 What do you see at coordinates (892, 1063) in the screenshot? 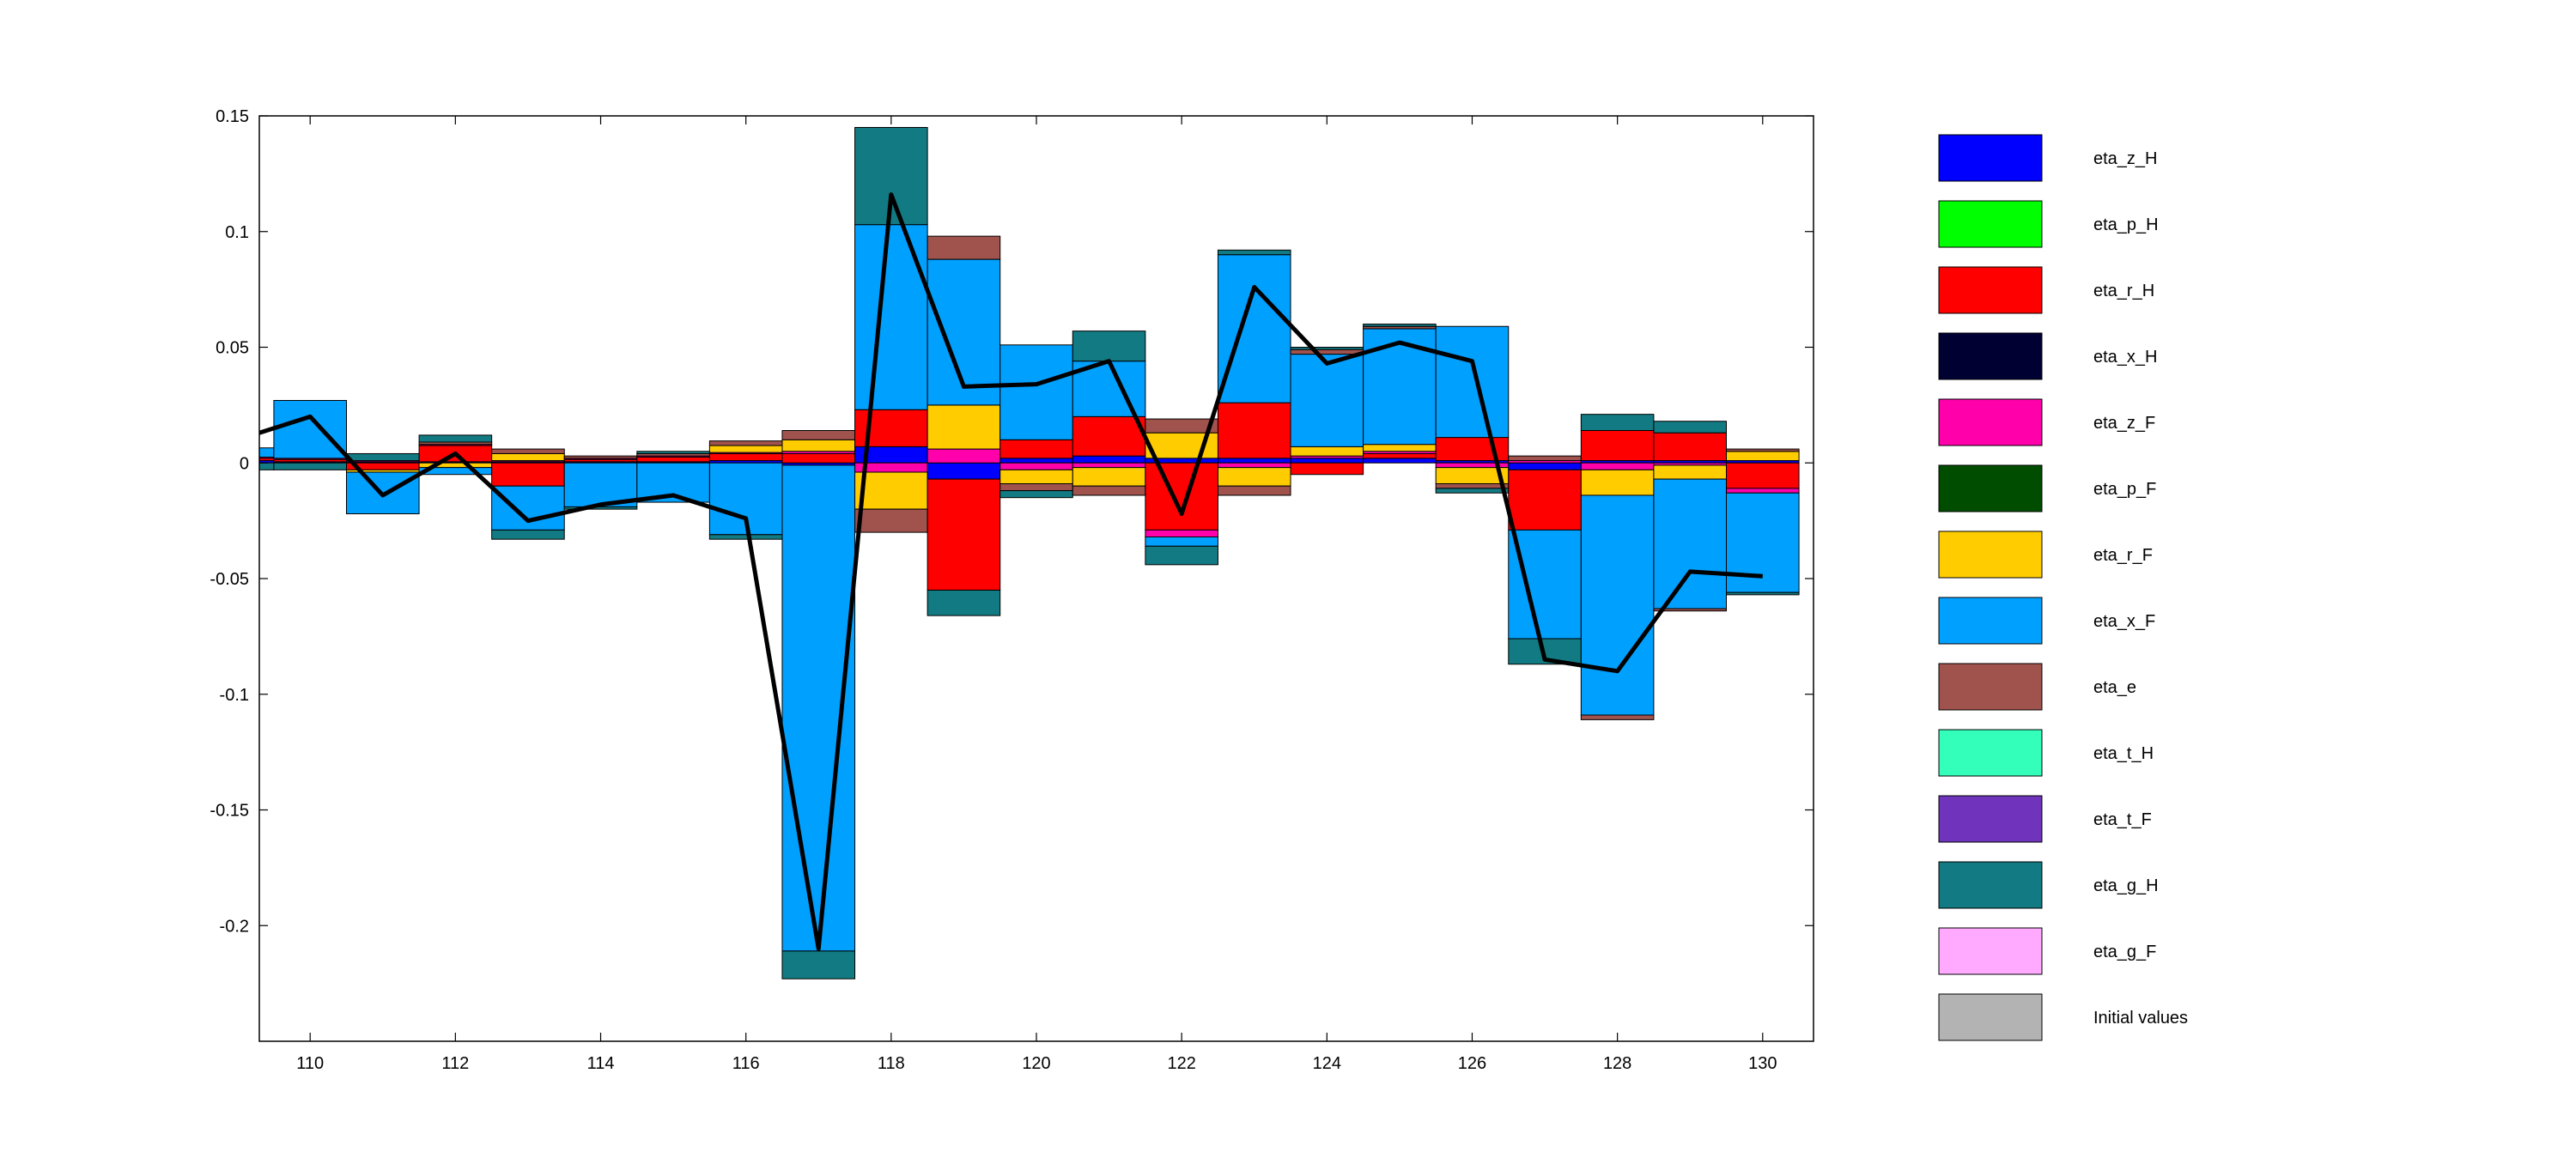
I see `x-tick-label: 118` at bounding box center [892, 1063].